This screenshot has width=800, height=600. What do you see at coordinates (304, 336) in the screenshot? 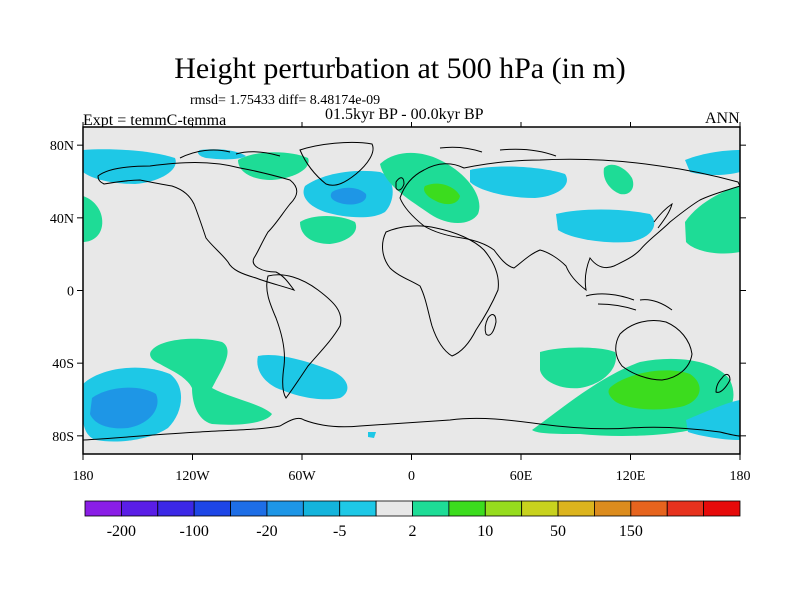
I see `coast-south-america` at bounding box center [304, 336].